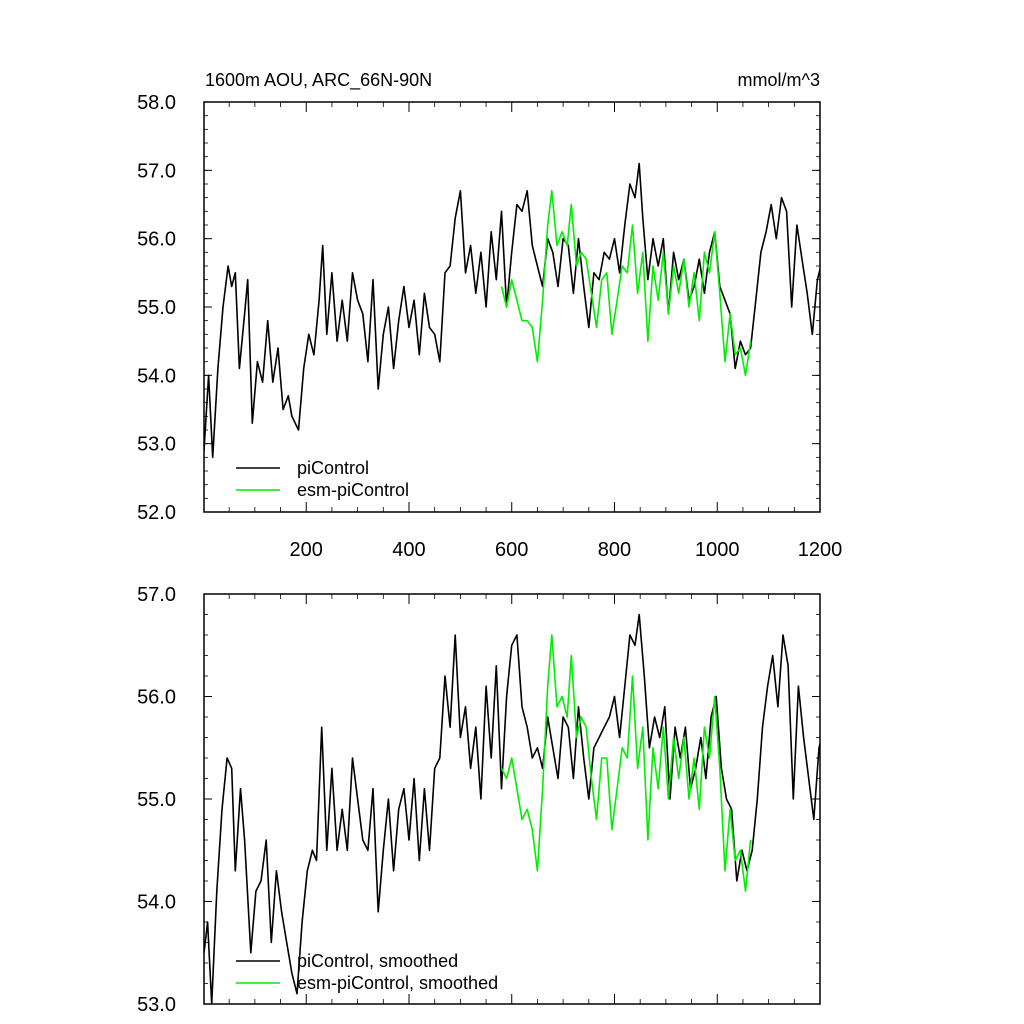 The image size is (1024, 1024). Describe the element at coordinates (717, 550) in the screenshot. I see `x-tick-label: 1000` at that location.